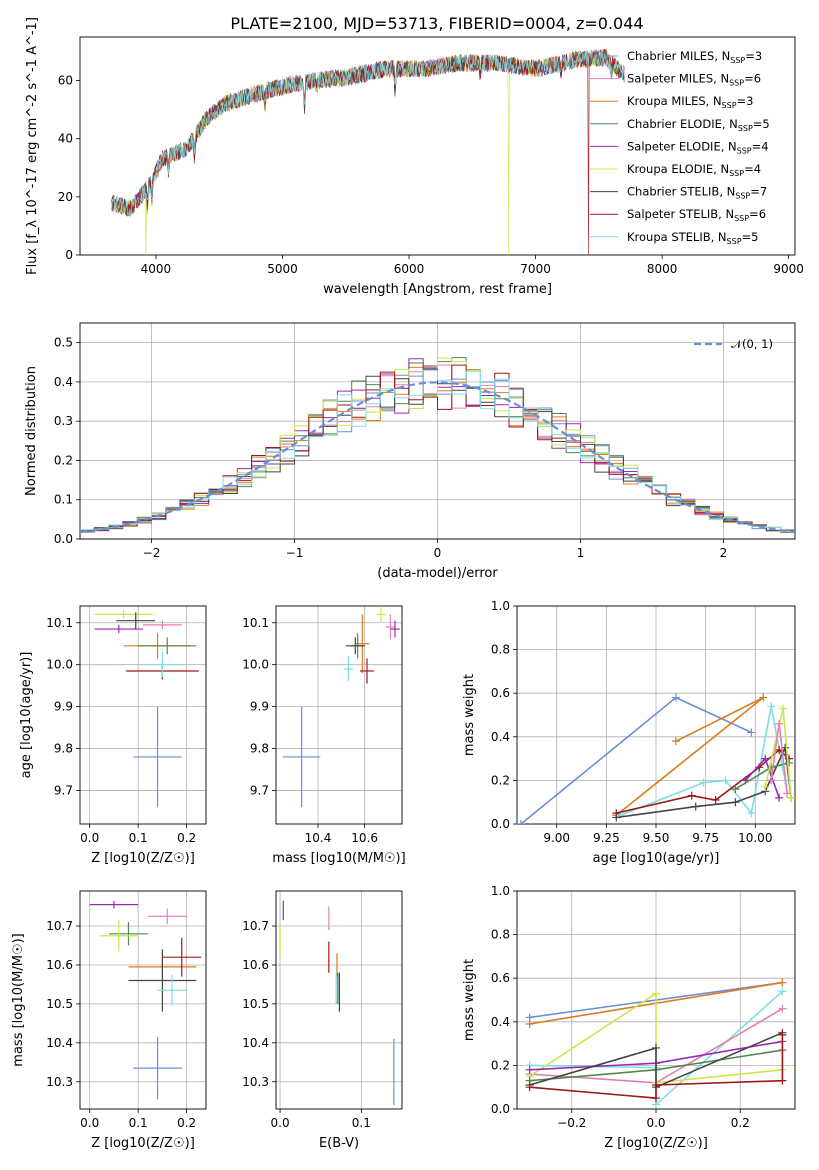 The height and width of the screenshot is (1170, 819). Describe the element at coordinates (437, 448) in the screenshot. I see `histogram-salpeter-stelib` at that location.